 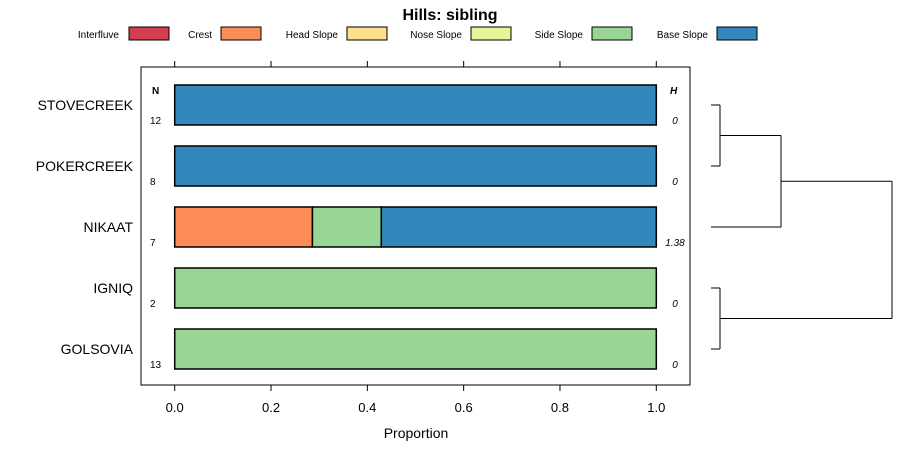 I want to click on bar-nikaat-side-slope, so click(x=347, y=227).